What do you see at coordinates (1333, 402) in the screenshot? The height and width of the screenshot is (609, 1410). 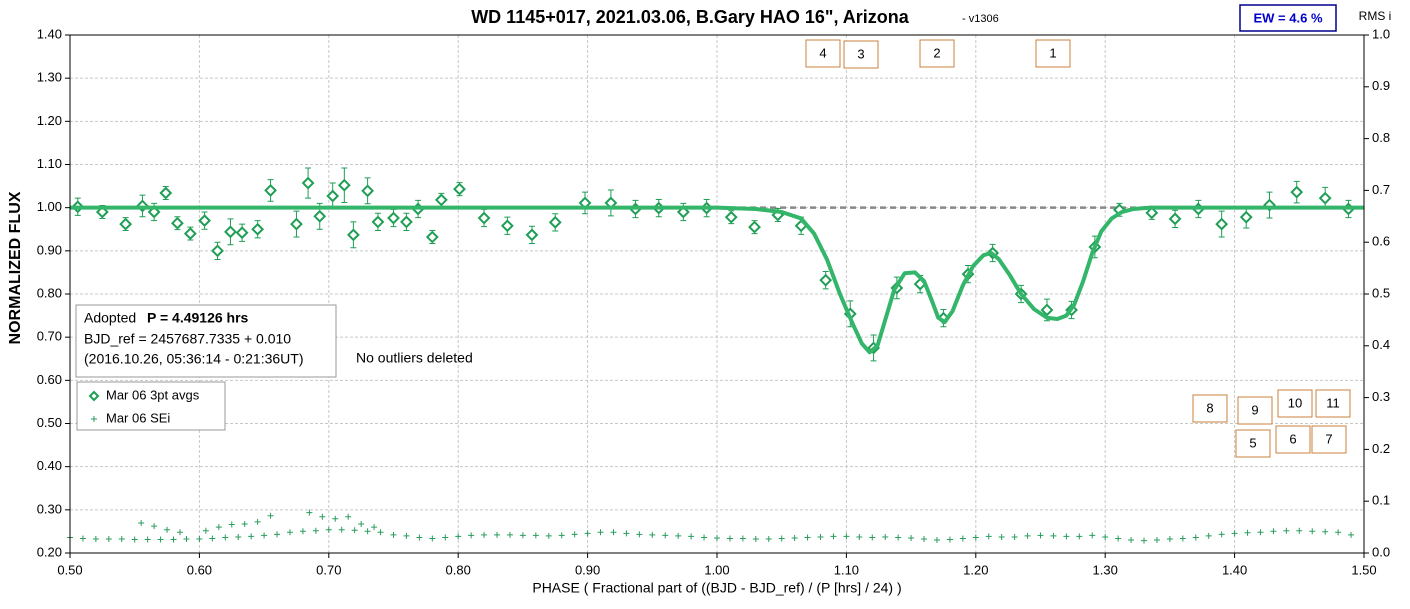 I see `event-label: 11` at bounding box center [1333, 402].